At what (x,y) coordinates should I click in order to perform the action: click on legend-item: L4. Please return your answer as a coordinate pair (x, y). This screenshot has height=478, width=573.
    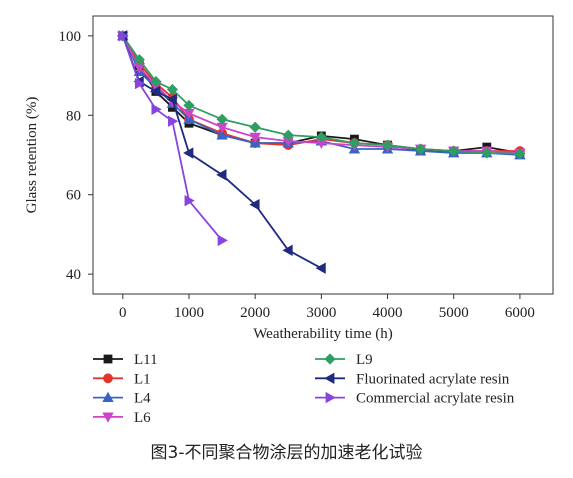
    Looking at the image, I should click on (122, 399).